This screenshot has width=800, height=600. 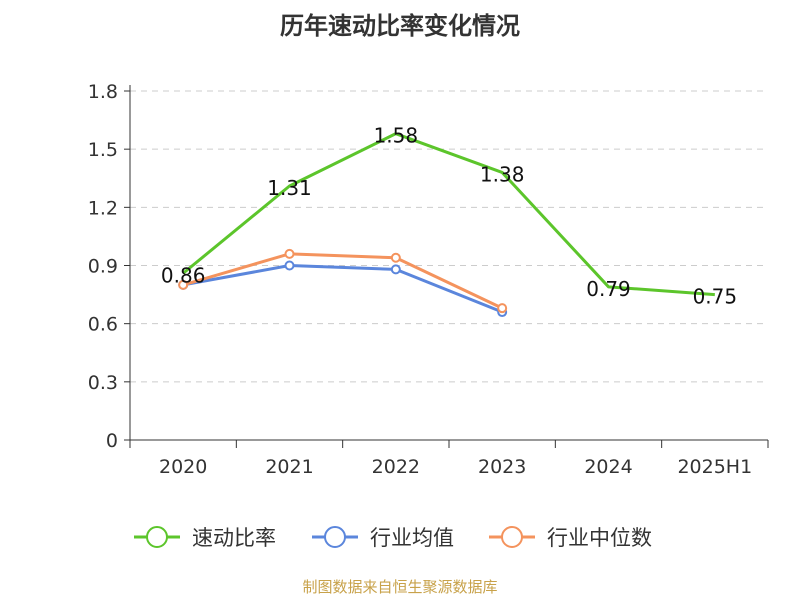 I want to click on legend-label: 行业中位数, so click(x=599, y=538).